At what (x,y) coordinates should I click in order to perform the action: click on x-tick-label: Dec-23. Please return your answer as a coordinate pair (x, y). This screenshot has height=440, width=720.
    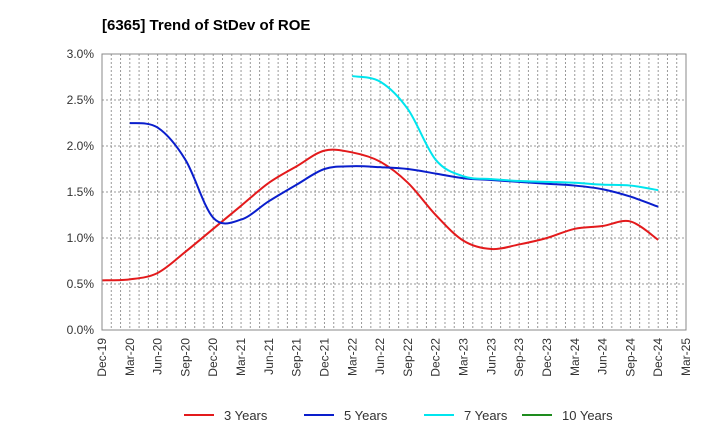
    Looking at the image, I should click on (547, 357).